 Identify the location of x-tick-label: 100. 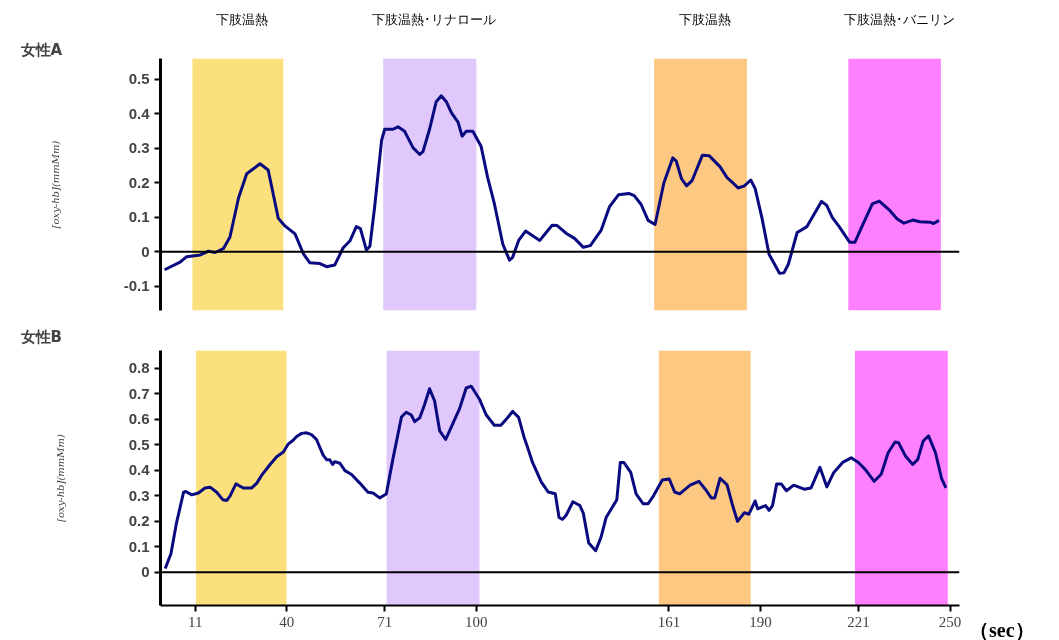
(476, 621).